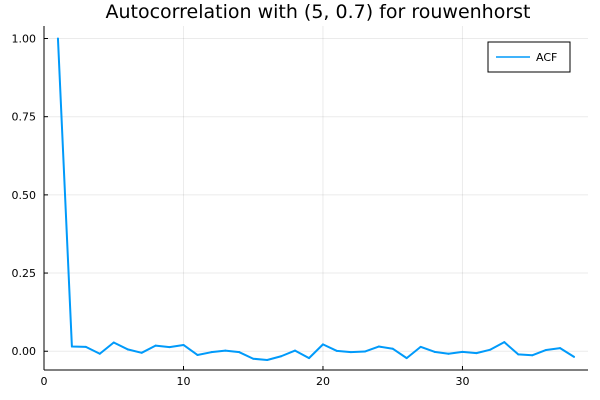  I want to click on x-tick-label-0: 0, so click(44, 381).